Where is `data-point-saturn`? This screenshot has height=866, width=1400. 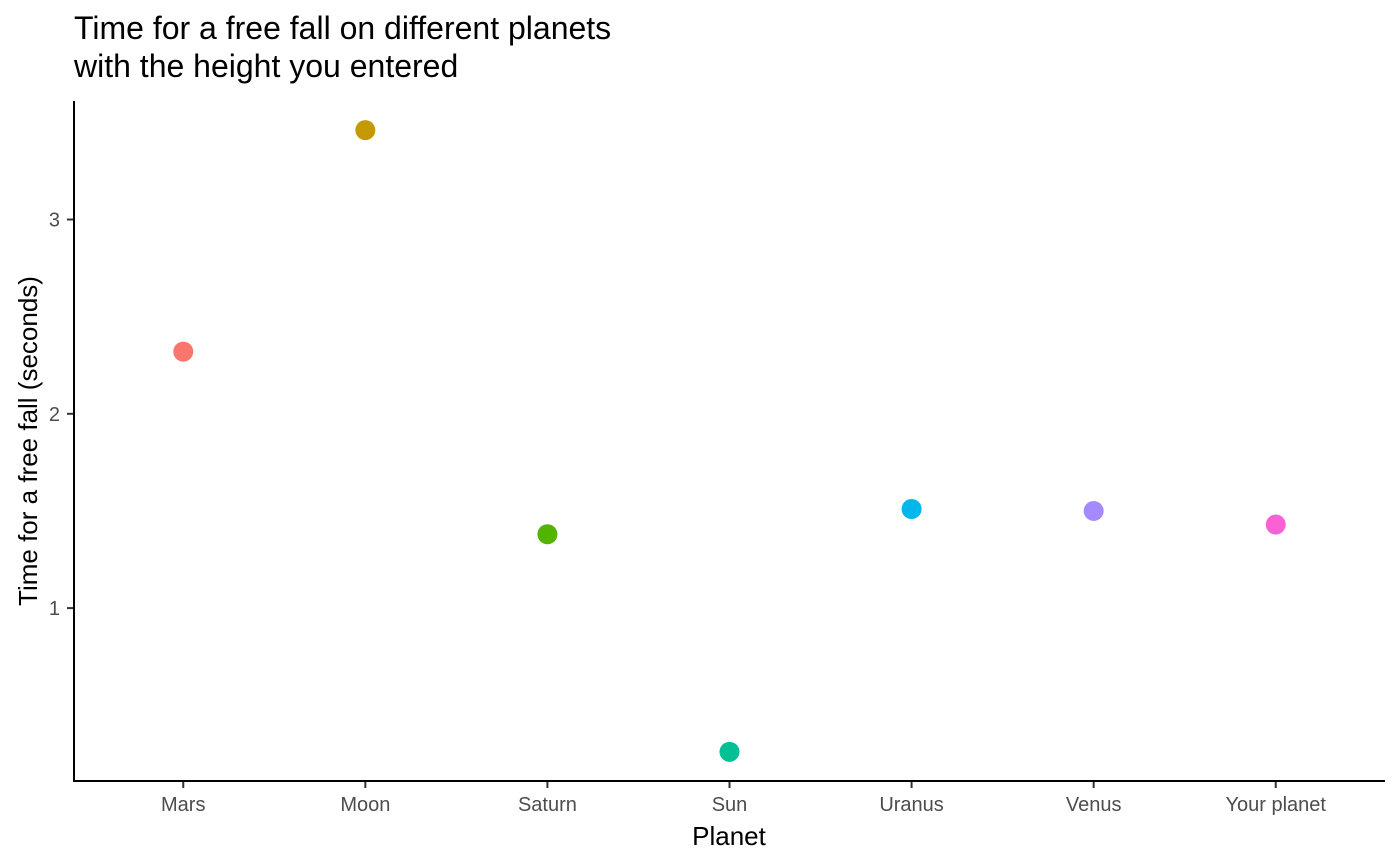
data-point-saturn is located at coordinates (547, 534).